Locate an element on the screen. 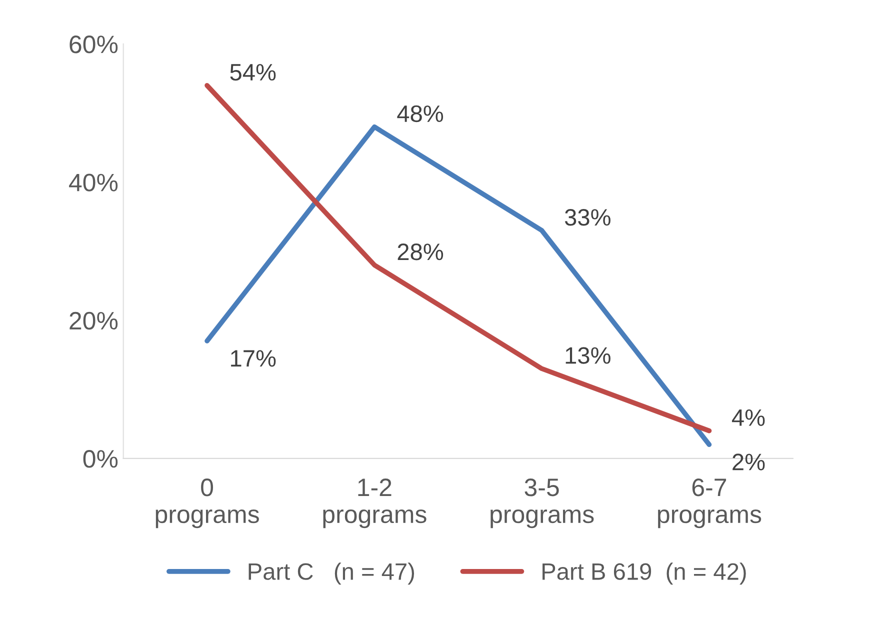 This screenshot has width=881, height=628. x-tick-label: 1-2 programs is located at coordinates (374, 503).